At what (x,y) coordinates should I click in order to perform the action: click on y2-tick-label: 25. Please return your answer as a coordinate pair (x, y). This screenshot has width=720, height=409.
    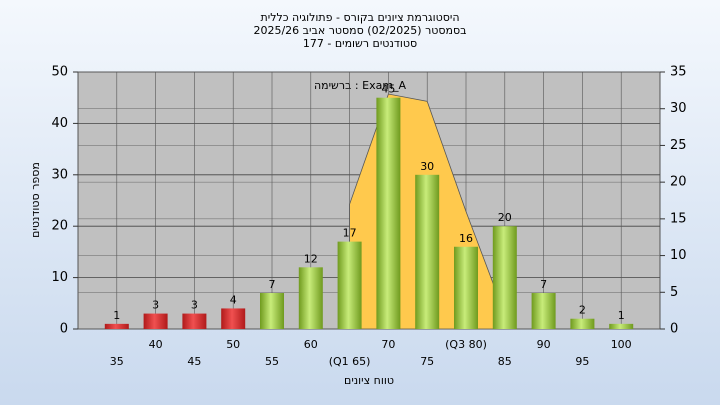
    Looking at the image, I should click on (678, 145).